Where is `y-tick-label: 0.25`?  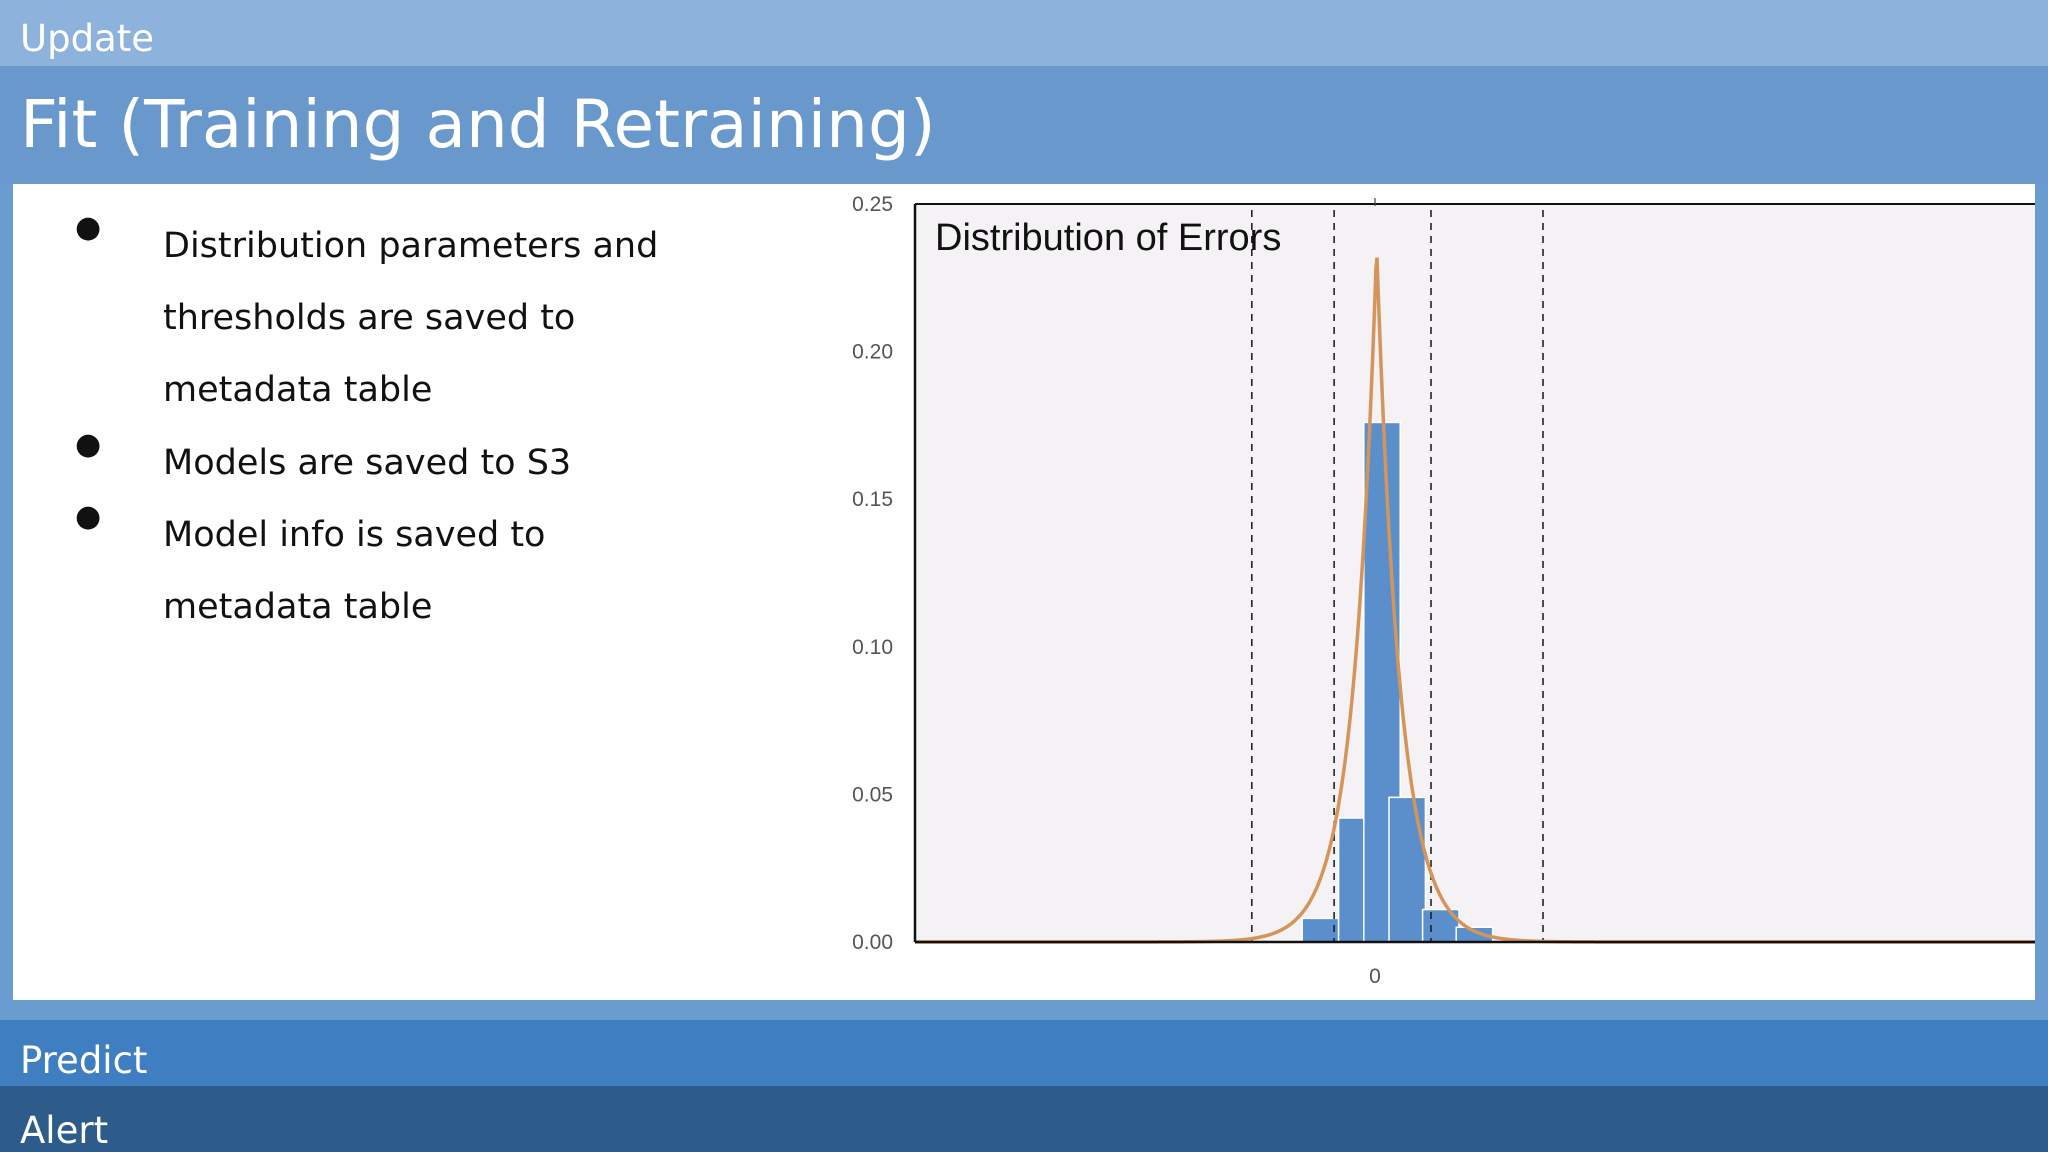
y-tick-label: 0.25 is located at coordinates (872, 204).